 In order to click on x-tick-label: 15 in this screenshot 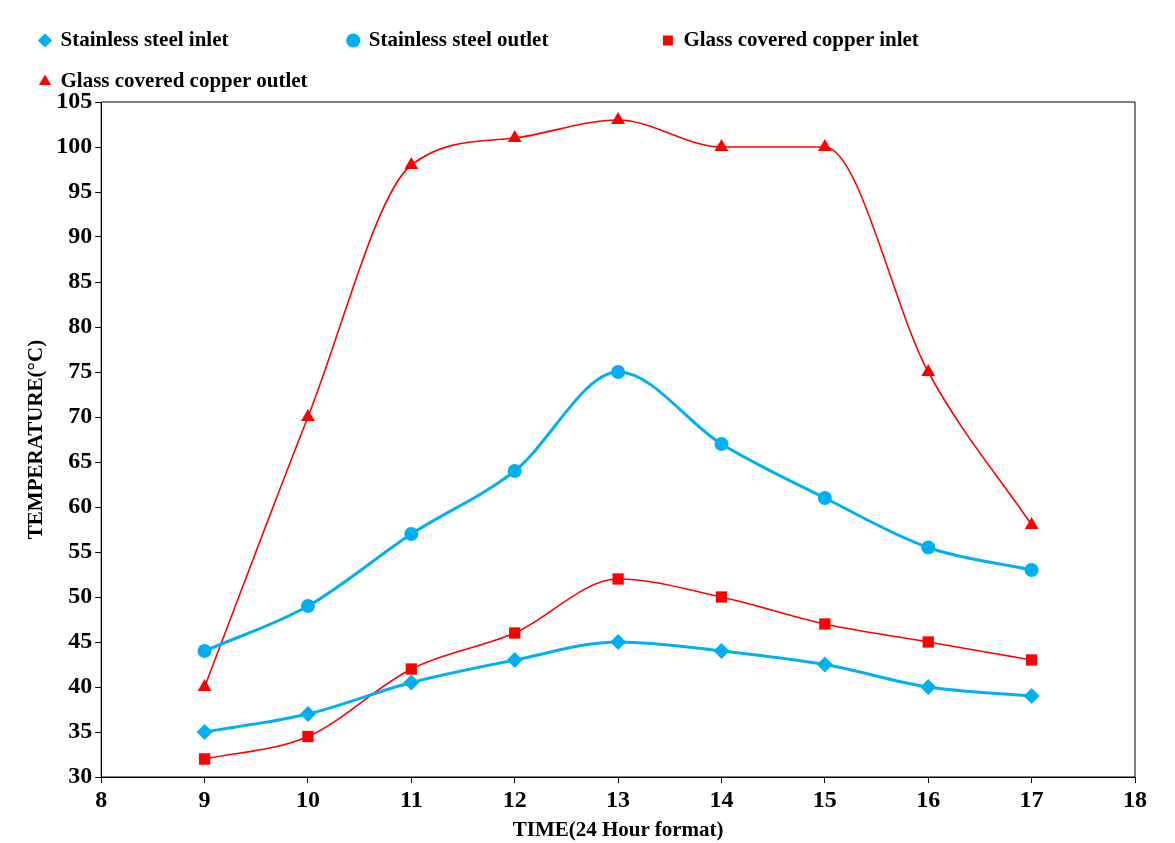, I will do `click(824, 798)`.